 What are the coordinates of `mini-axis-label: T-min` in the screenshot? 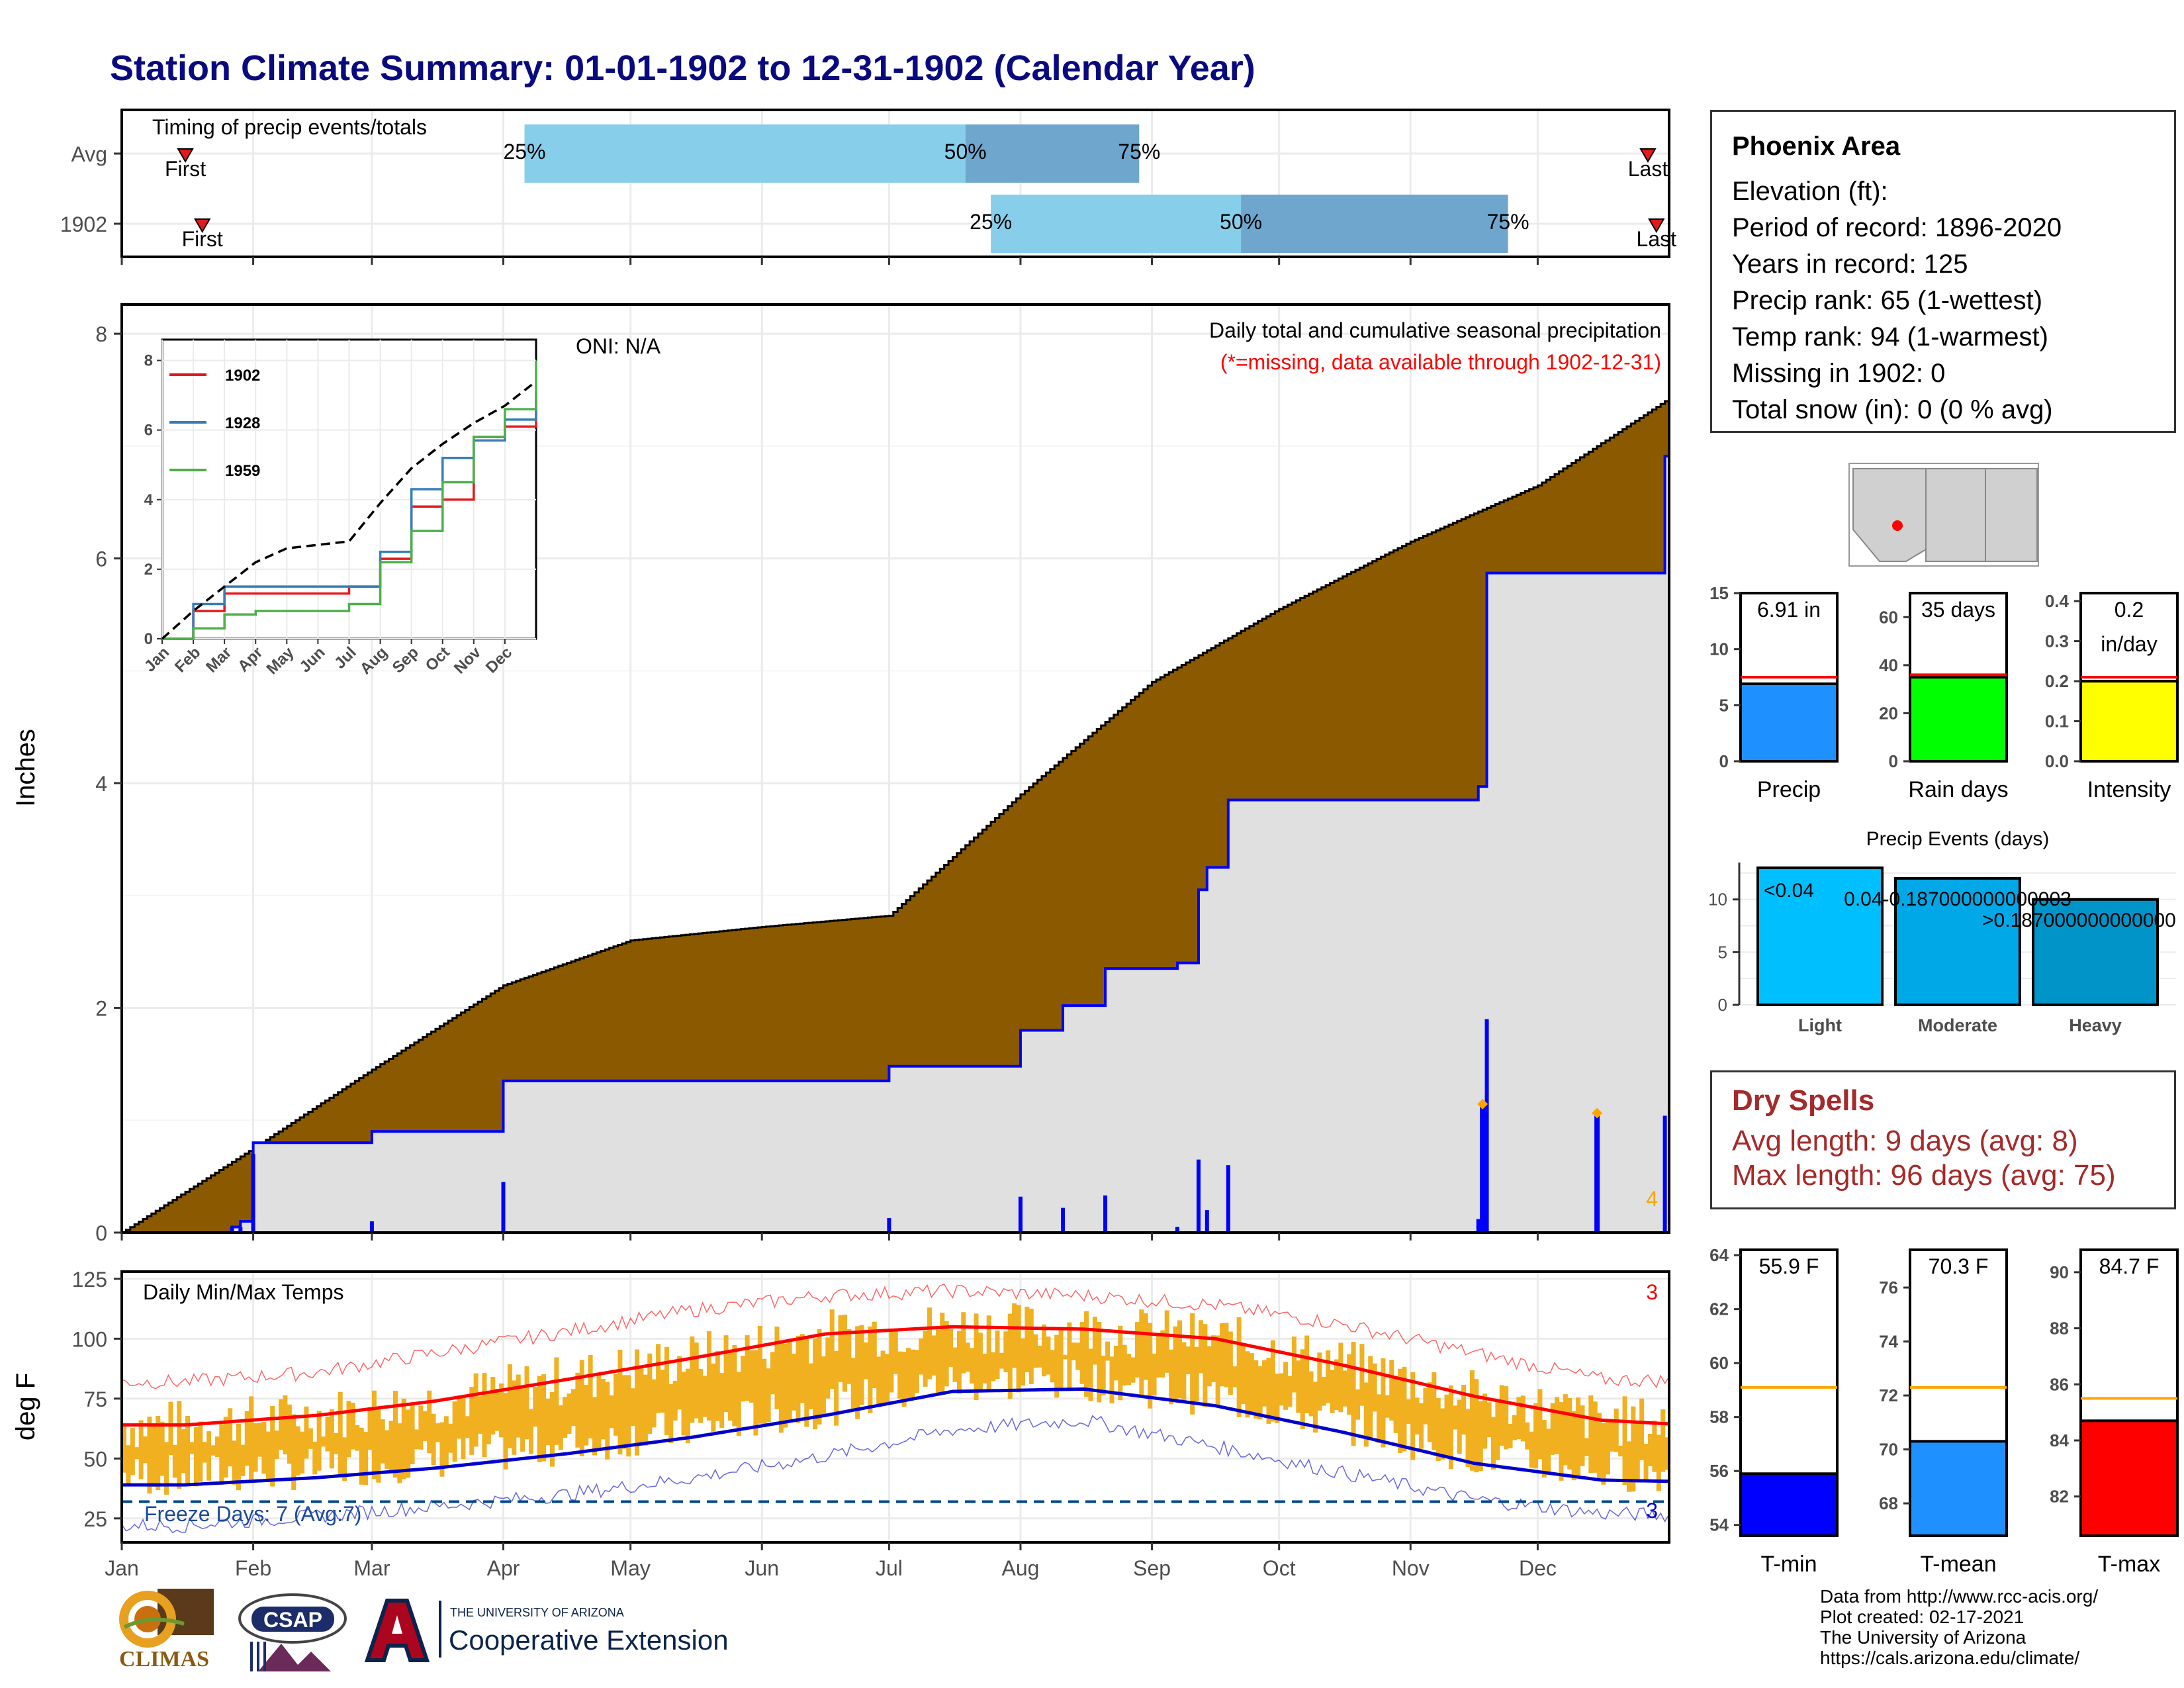 It's located at (1789, 1564).